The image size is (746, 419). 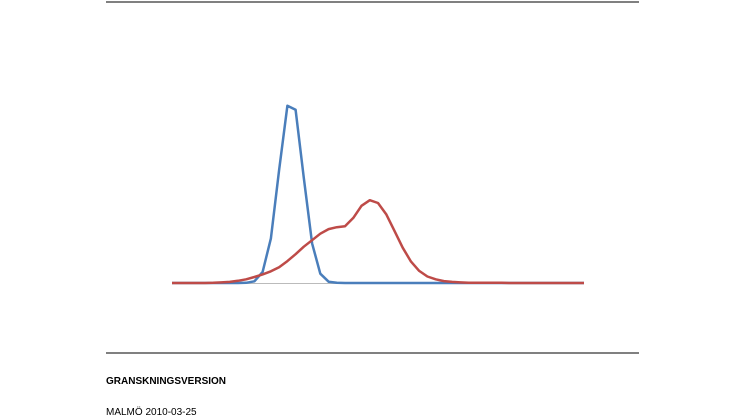 I want to click on status: GRANSKNINGSVERSION, so click(x=166, y=381).